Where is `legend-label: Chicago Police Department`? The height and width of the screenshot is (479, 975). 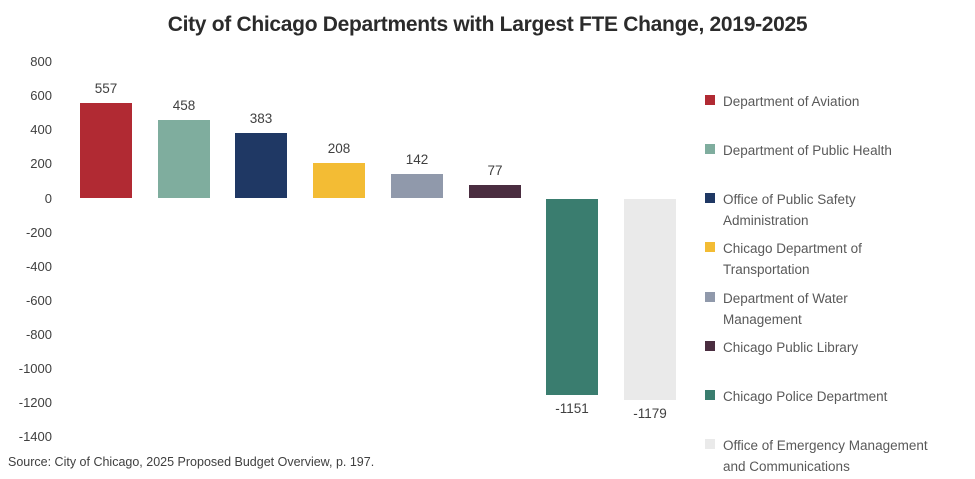
legend-label: Chicago Police Department is located at coordinates (805, 396).